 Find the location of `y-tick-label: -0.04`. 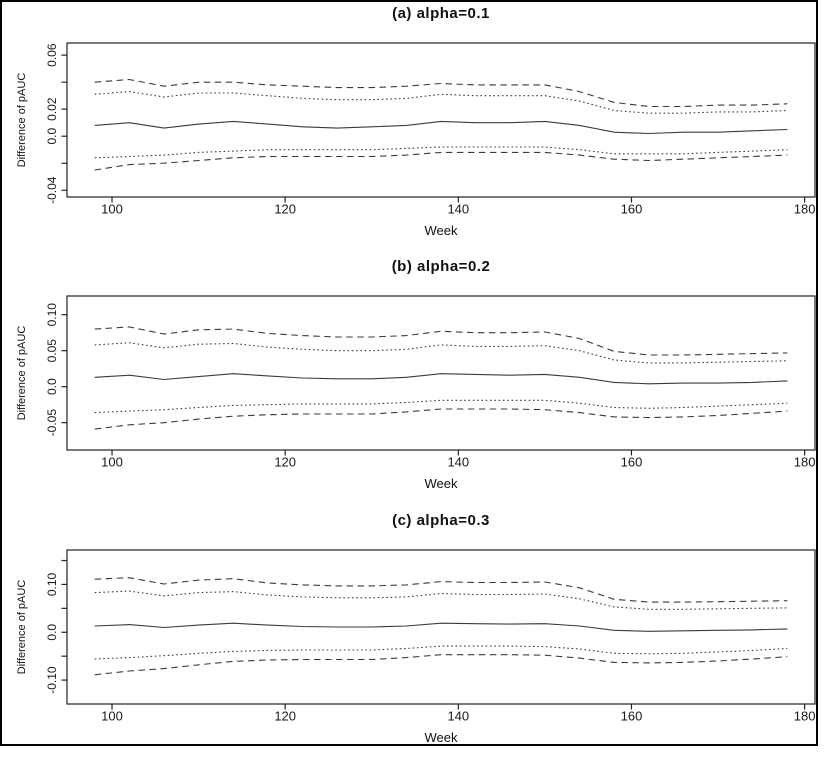

y-tick-label: -0.04 is located at coordinates (52, 190).